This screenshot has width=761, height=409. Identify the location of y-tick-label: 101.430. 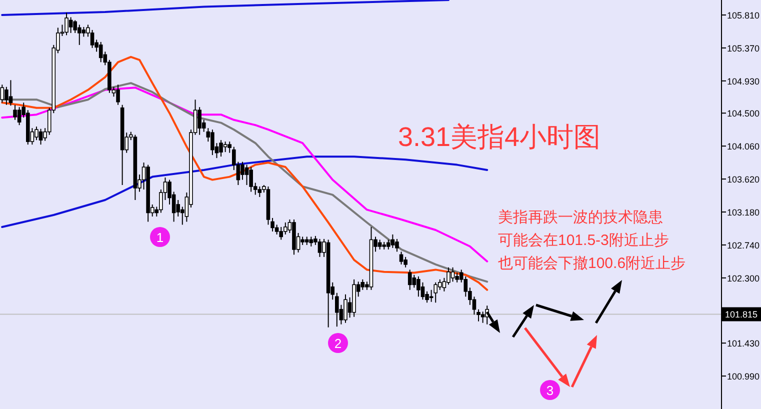
(743, 343).